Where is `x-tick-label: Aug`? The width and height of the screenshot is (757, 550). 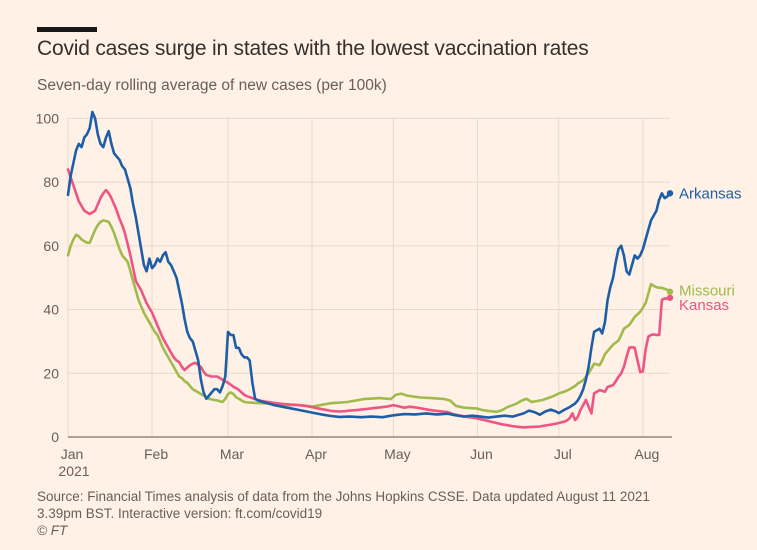
x-tick-label: Aug is located at coordinates (646, 454).